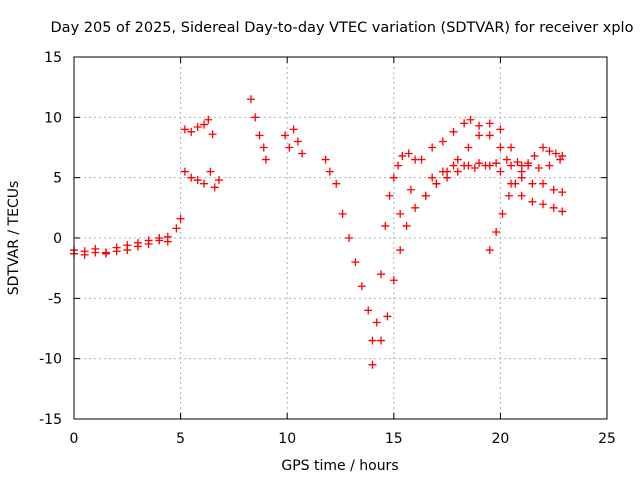  I want to click on series-sat-d, so click(201, 179).